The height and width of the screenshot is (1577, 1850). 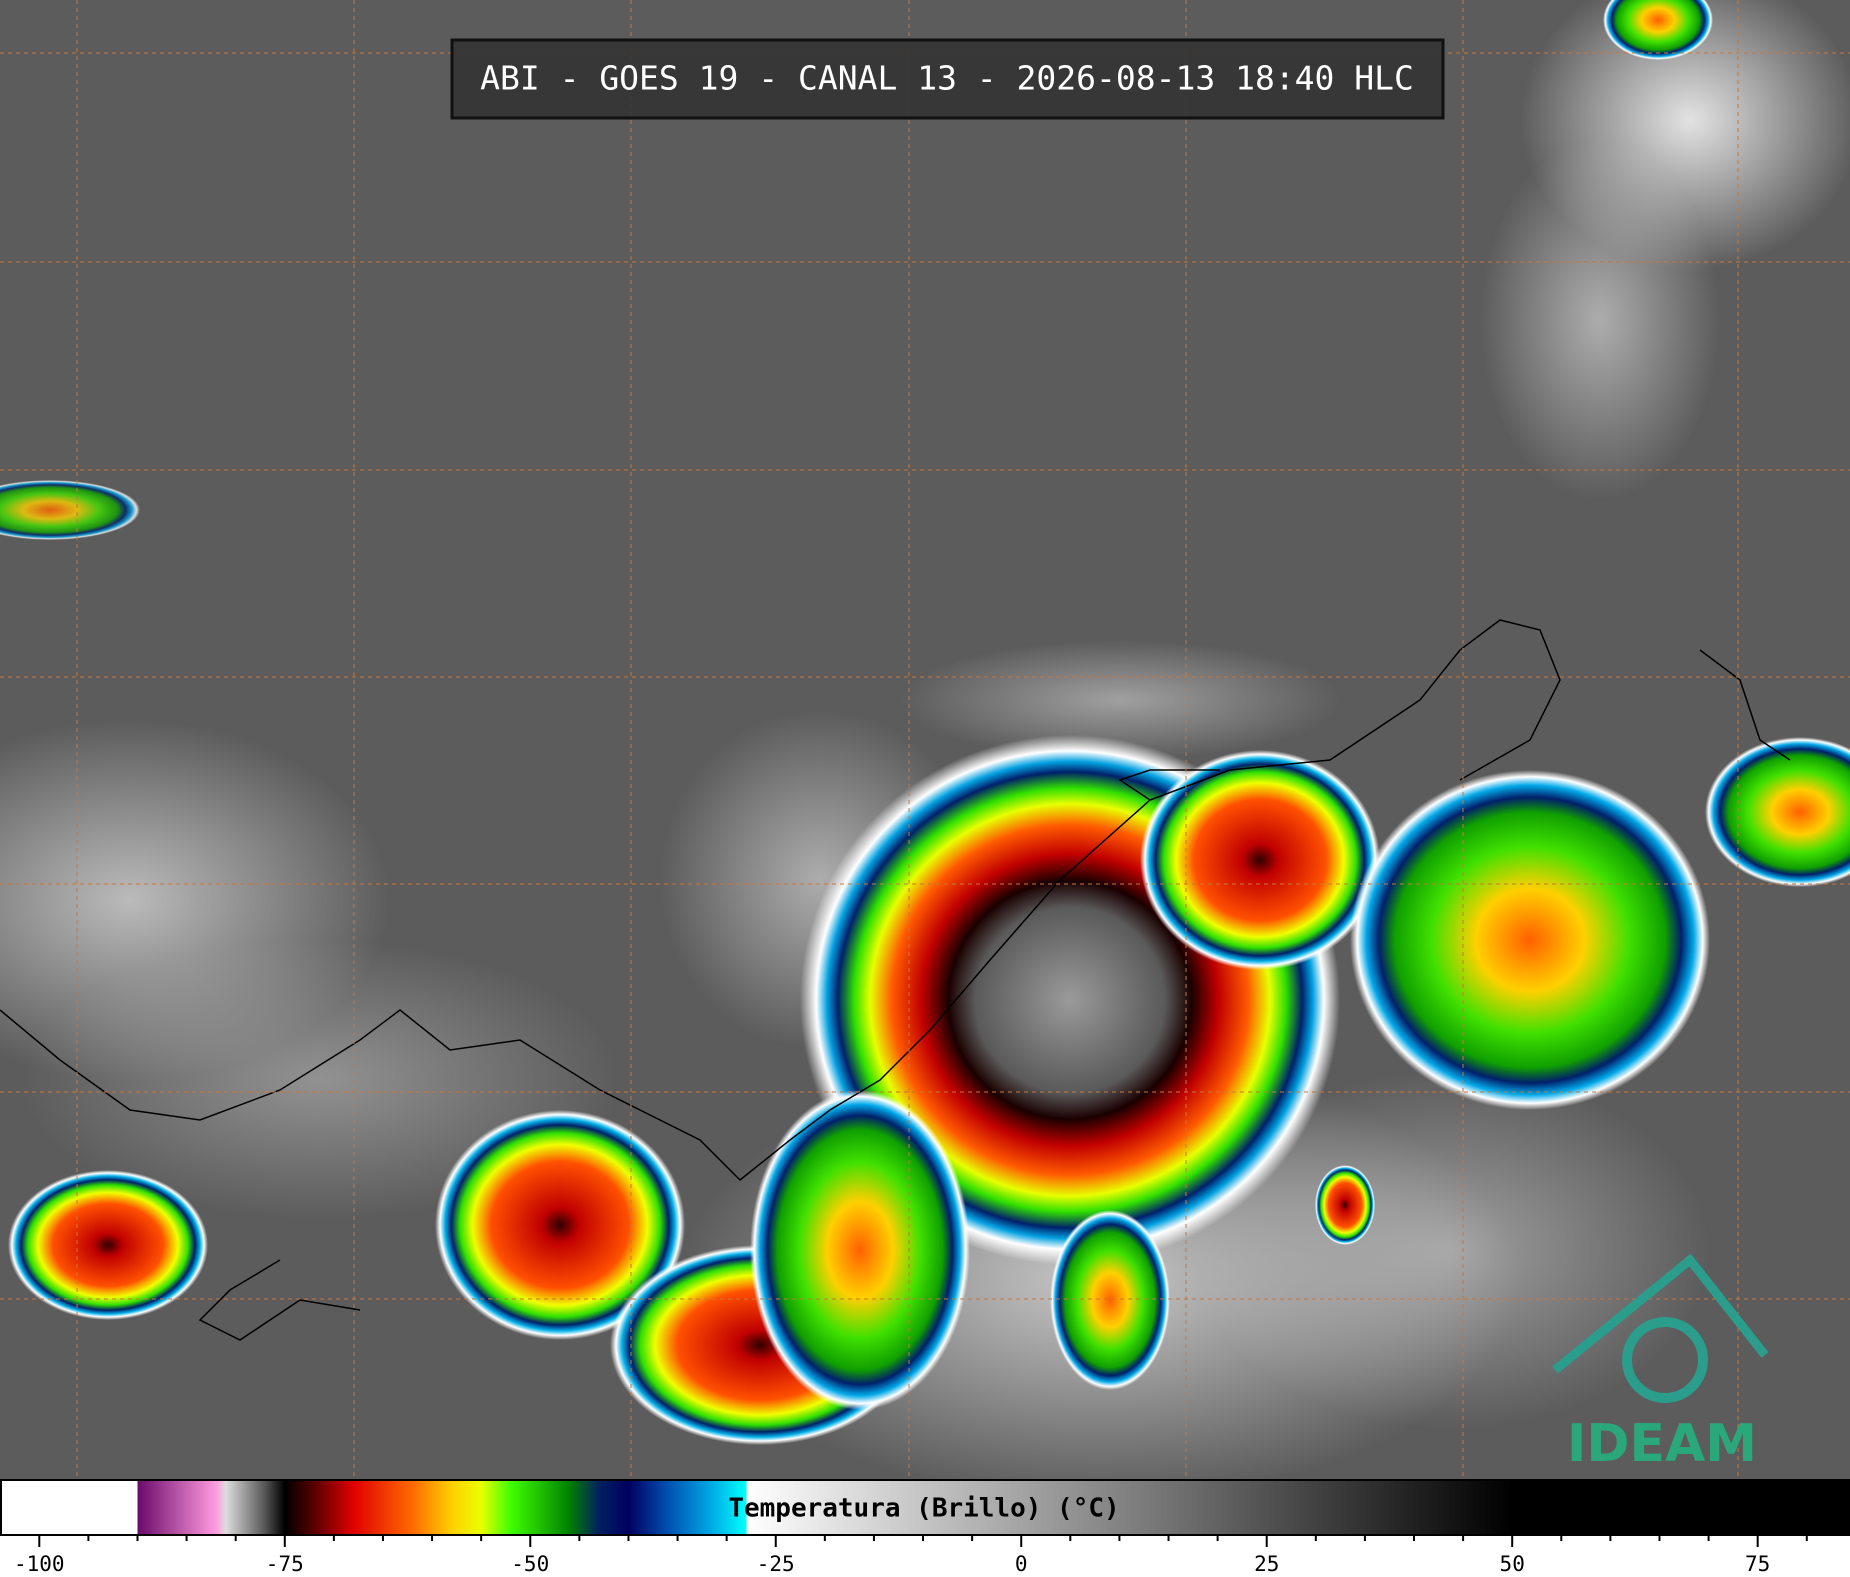 I want to click on logo-swirl, so click(x=1665, y=1360).